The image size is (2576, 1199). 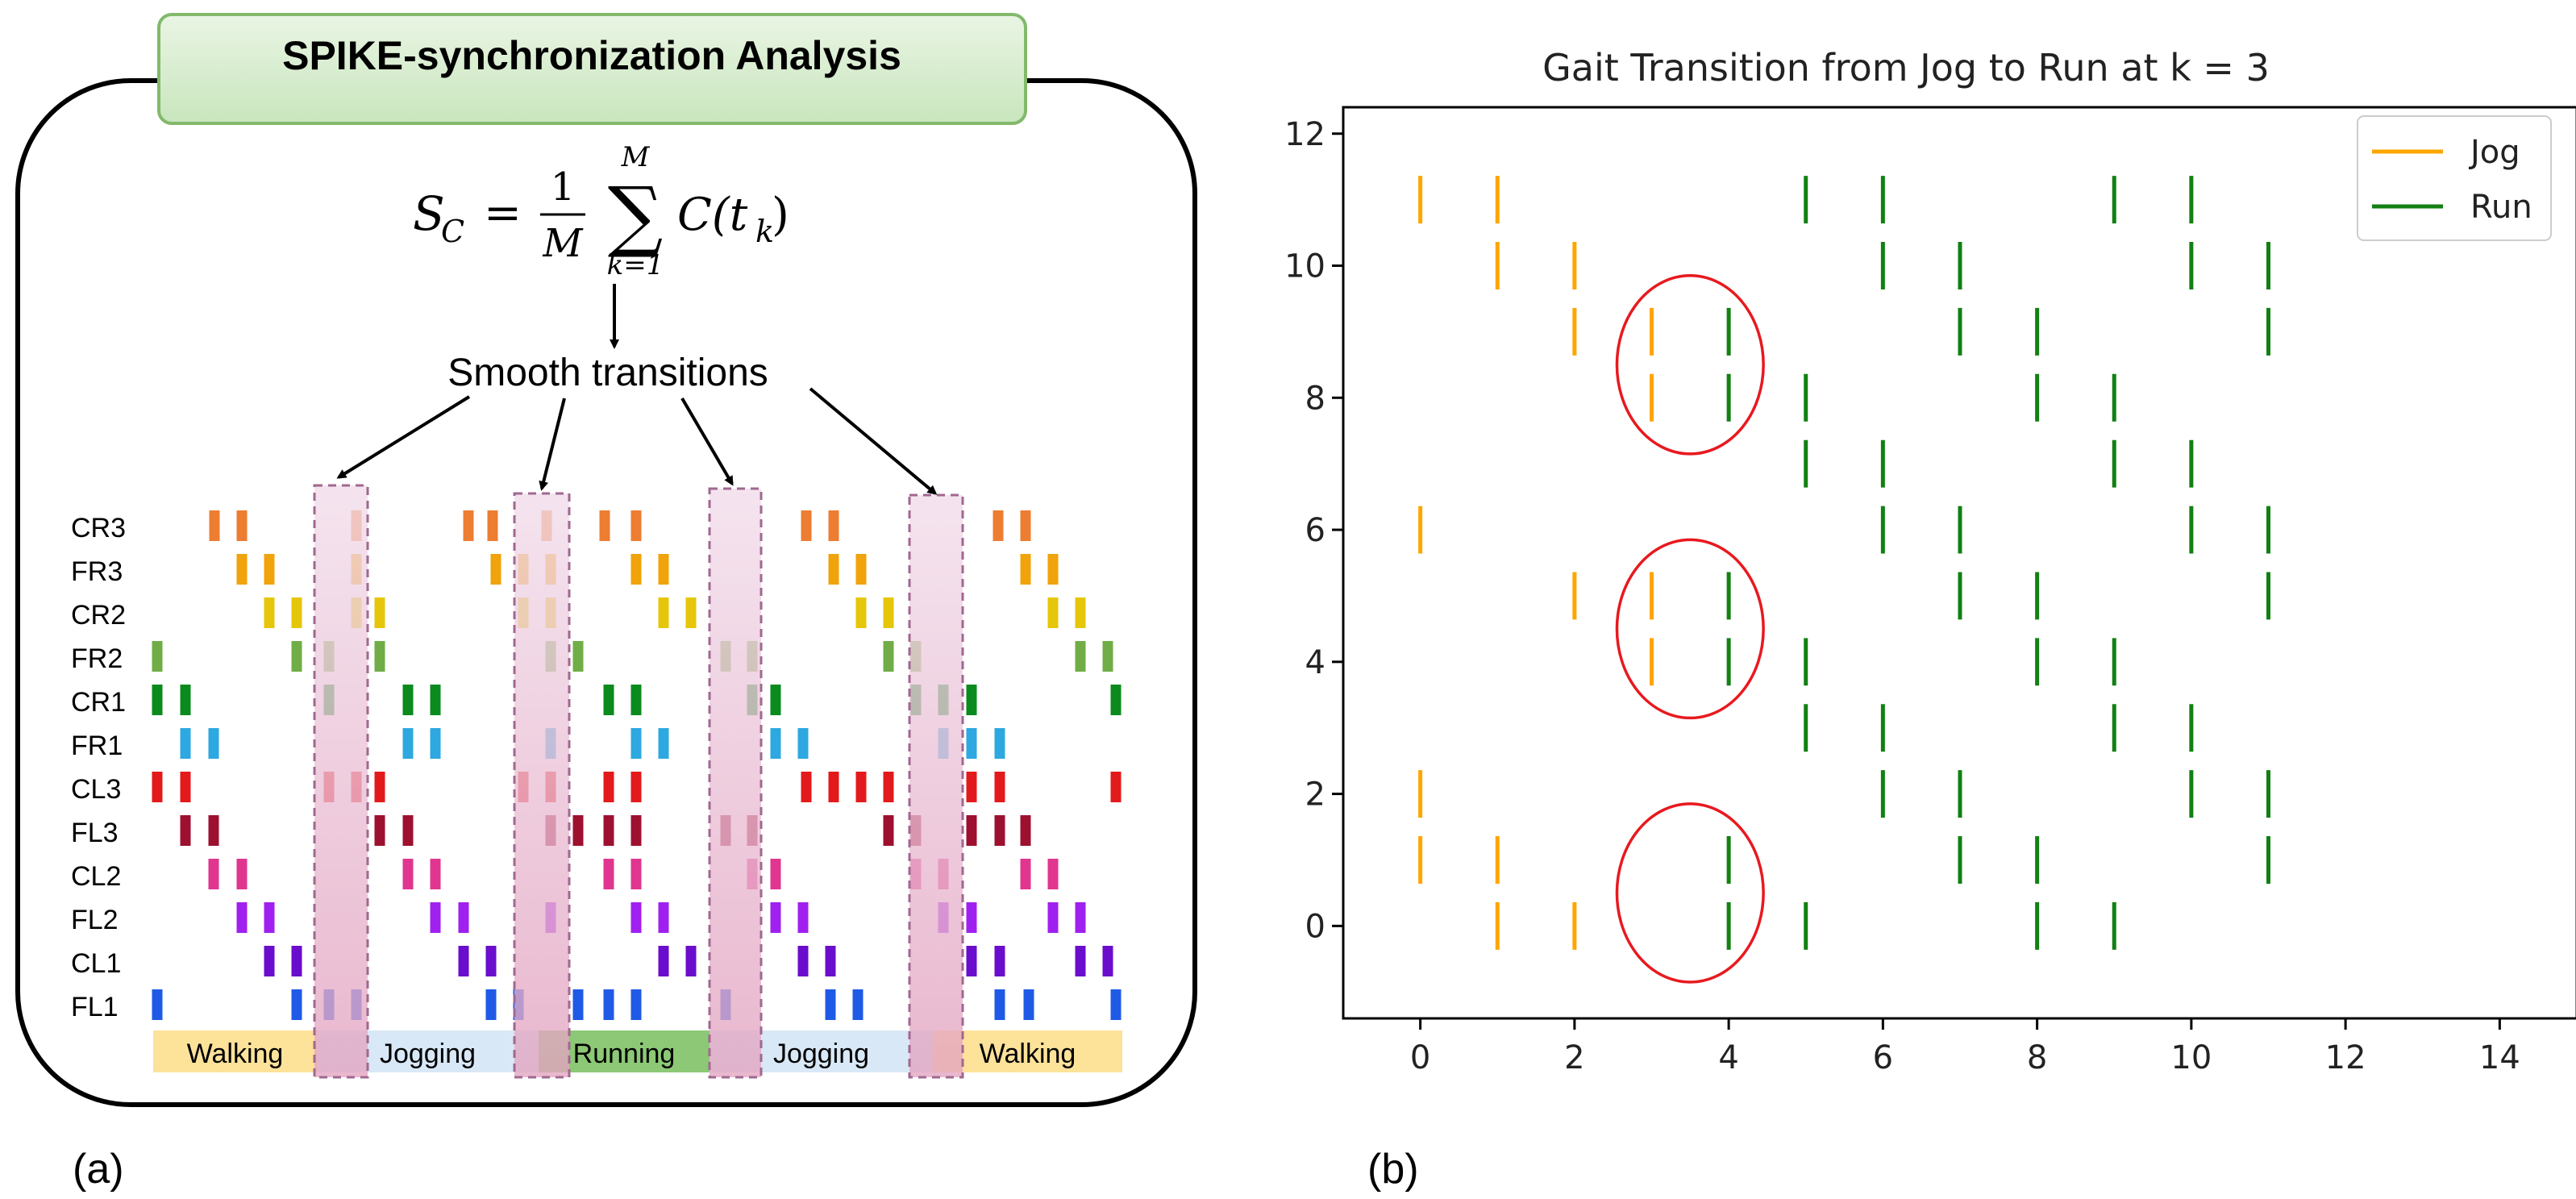 I want to click on chart-title: Gait Transition from Jog to Run at k = 3, so click(x=1906, y=68).